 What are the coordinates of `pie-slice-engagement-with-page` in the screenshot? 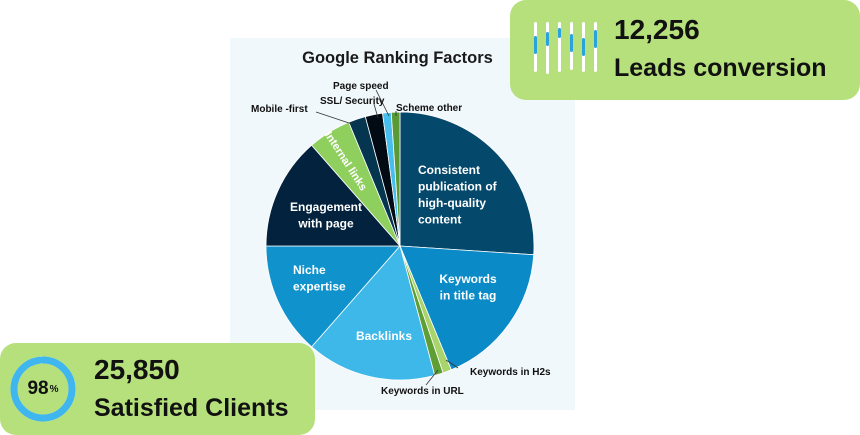 It's located at (333, 195).